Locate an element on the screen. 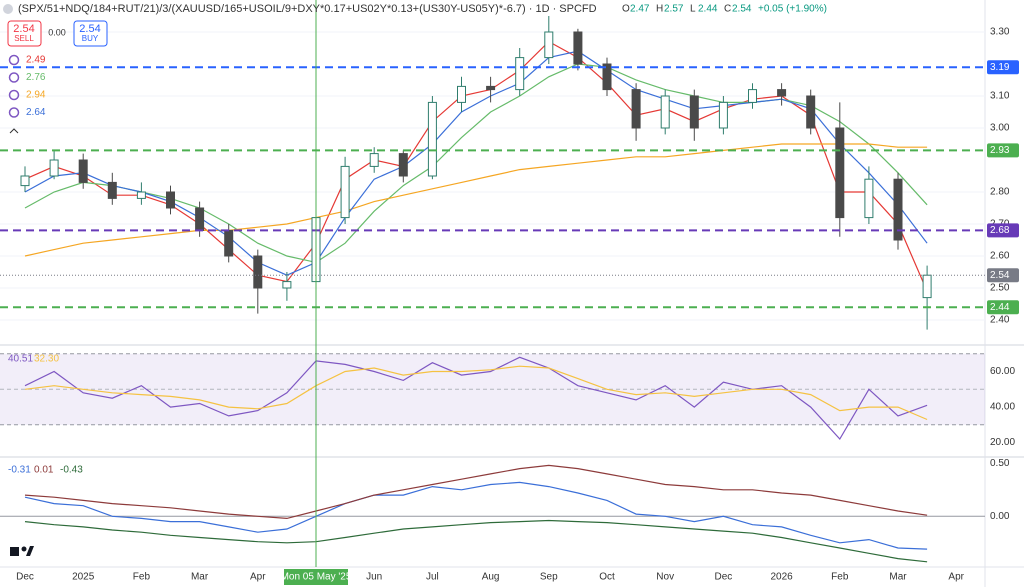  buy-button is located at coordinates (90, 33).